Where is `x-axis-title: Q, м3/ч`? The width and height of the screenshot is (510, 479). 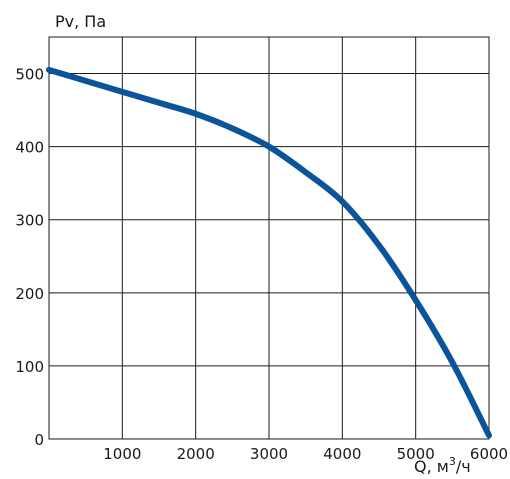
x-axis-title: Q, м3/ч is located at coordinates (442, 465).